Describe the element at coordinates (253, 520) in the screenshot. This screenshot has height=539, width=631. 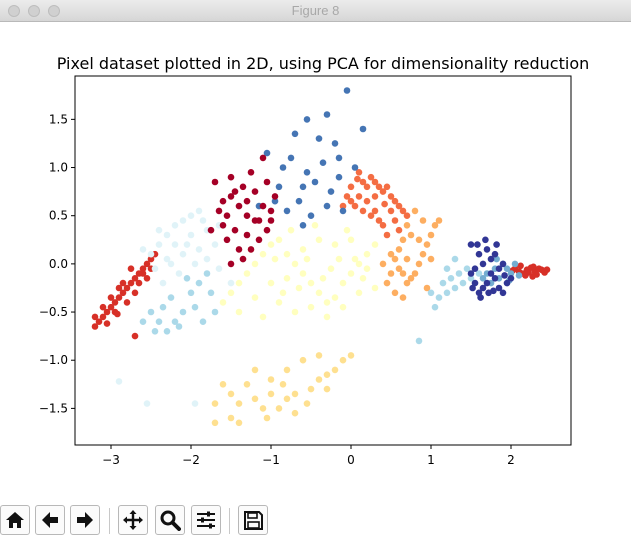
I see `save-button` at that location.